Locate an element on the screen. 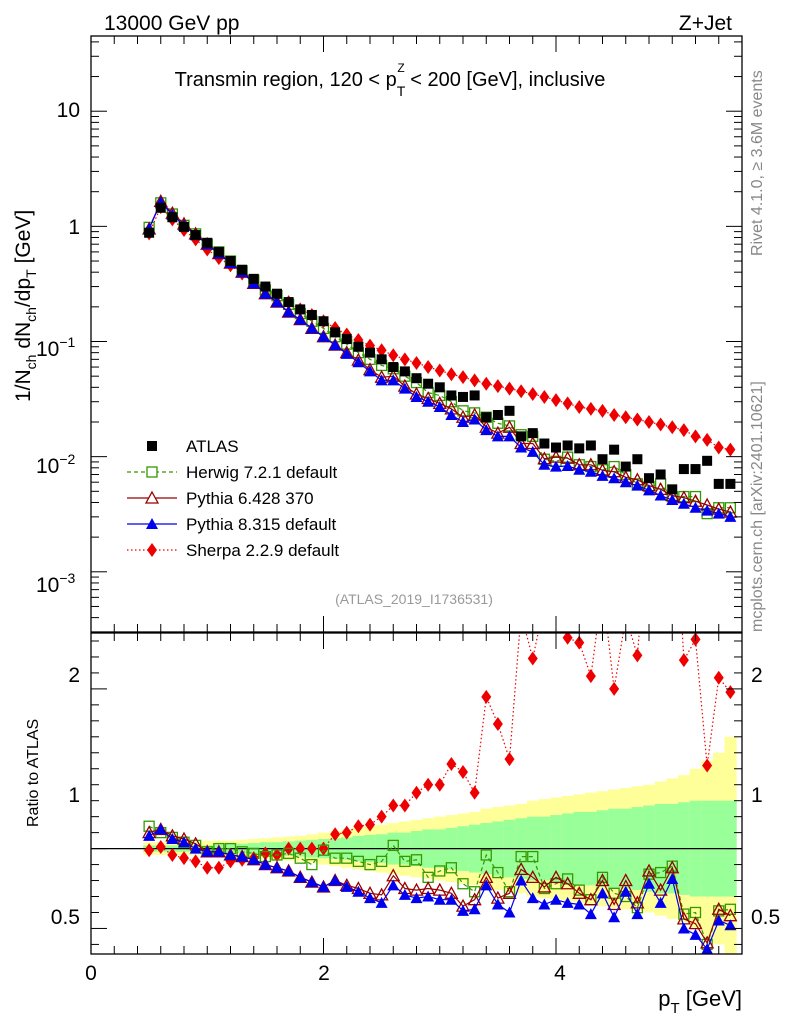 The height and width of the screenshot is (1024, 786). ratio-y-tick-label-2-right: 2 is located at coordinates (757, 675).